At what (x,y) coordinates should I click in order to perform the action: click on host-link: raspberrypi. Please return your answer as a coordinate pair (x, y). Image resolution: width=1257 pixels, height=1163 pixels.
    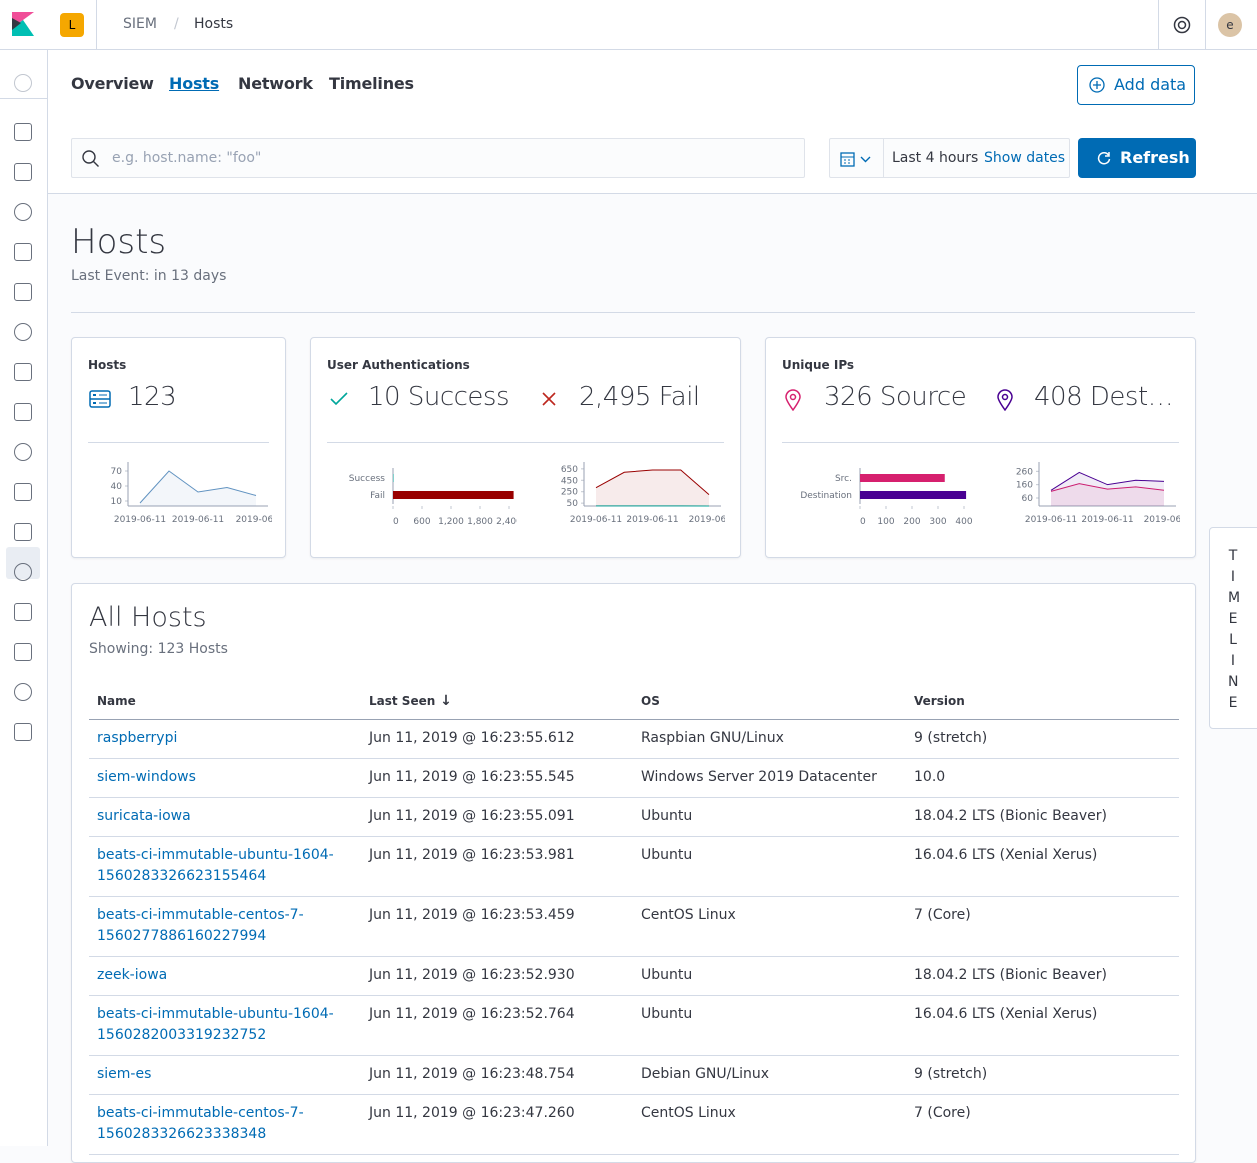
    Looking at the image, I should click on (225, 738).